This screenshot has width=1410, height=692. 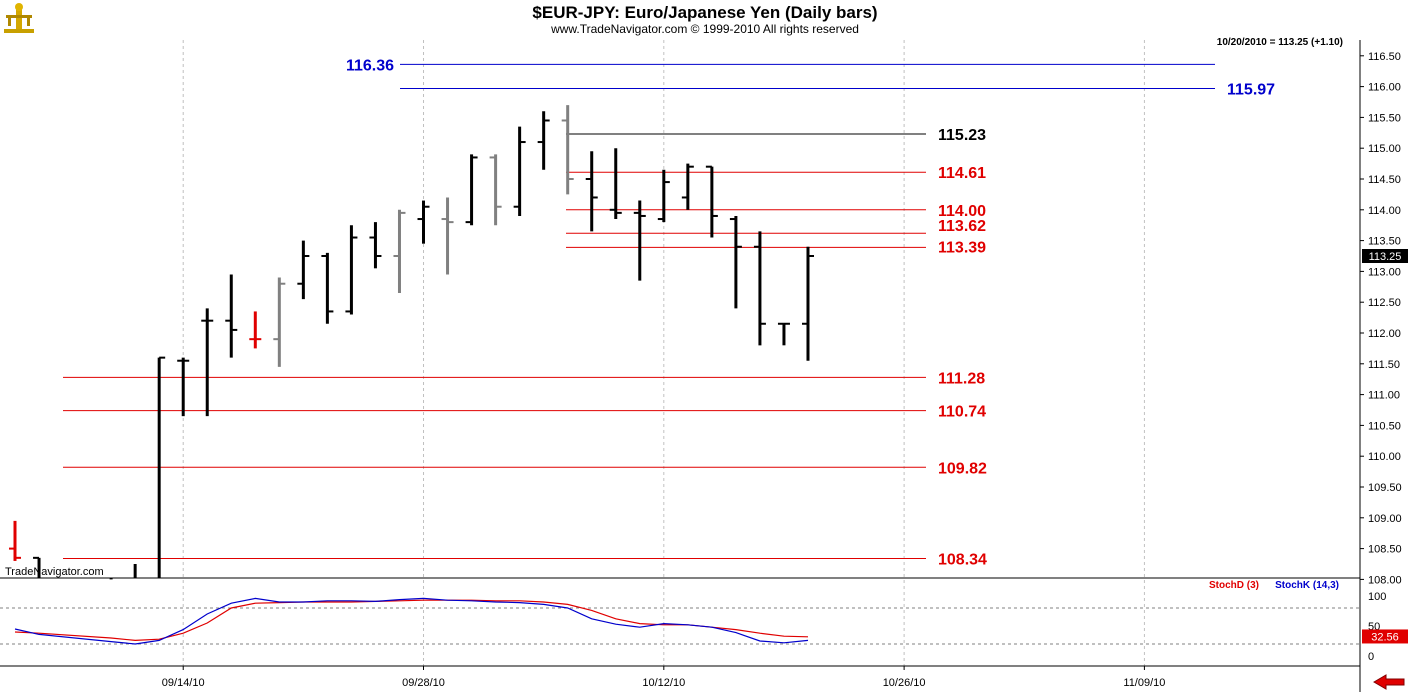 I want to click on level-label-110.74: 110.74, so click(x=962, y=412).